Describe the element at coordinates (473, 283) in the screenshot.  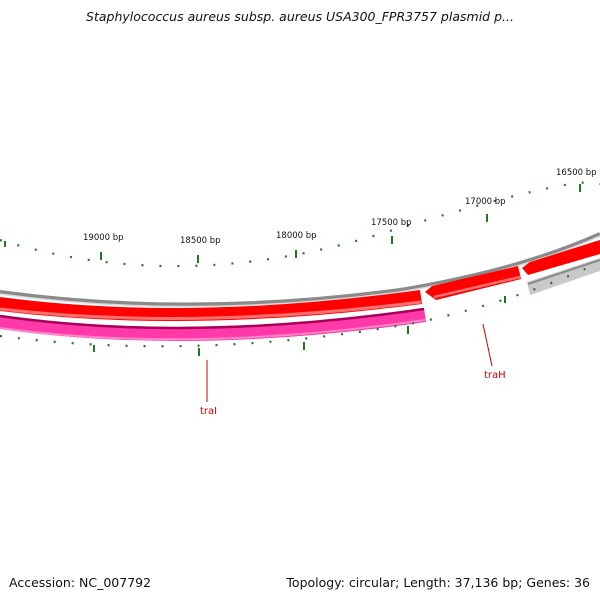
I see `traH-gene-arrow` at that location.